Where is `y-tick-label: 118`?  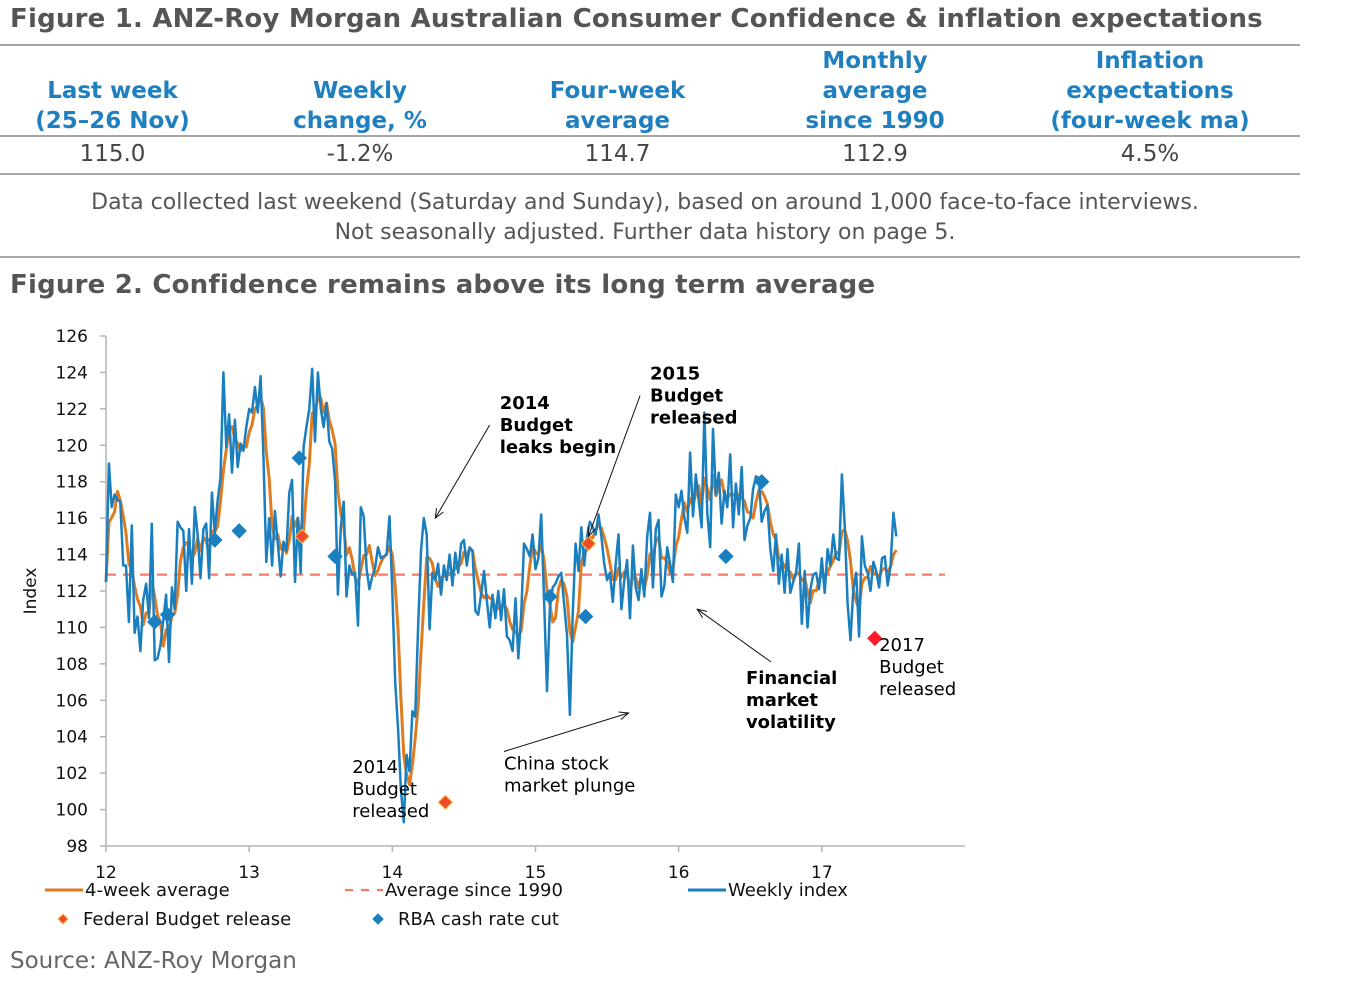
y-tick-label: 118 is located at coordinates (72, 483).